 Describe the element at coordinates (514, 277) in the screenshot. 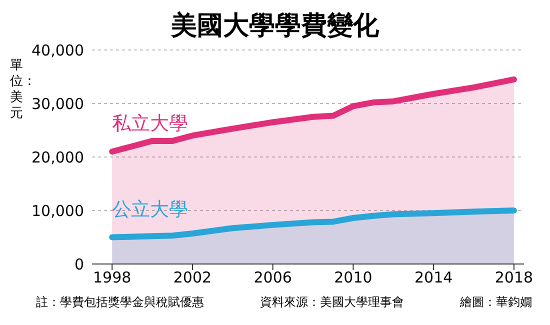

I see `x-tick-label: 2018` at that location.